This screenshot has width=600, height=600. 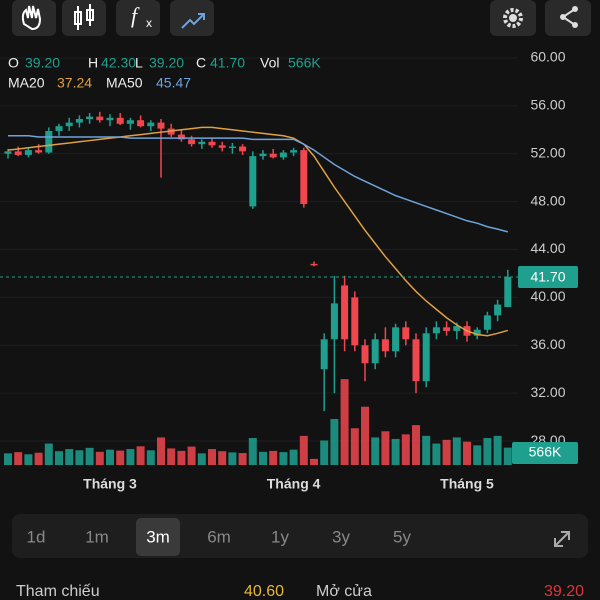 What do you see at coordinates (548, 277) in the screenshot?
I see `price-tag` at bounding box center [548, 277].